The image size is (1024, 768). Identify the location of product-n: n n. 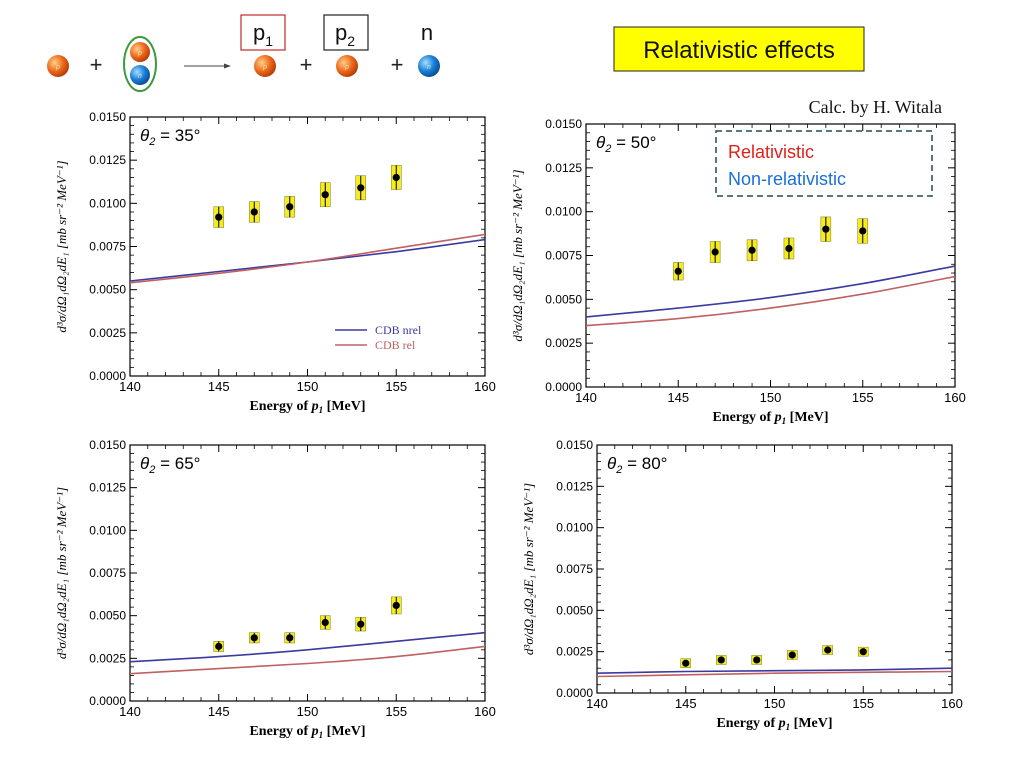
(429, 48).